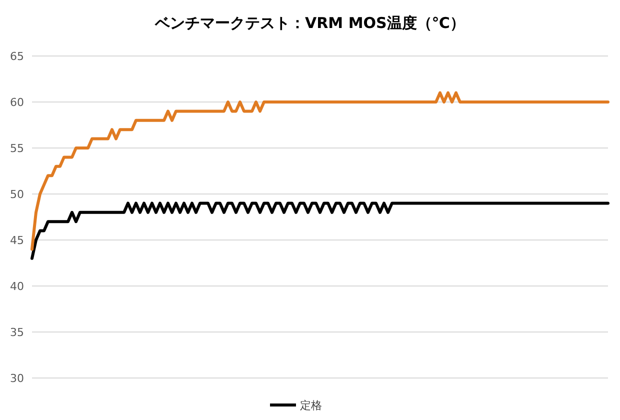  Describe the element at coordinates (17, 102) in the screenshot. I see `y-tick-label: 60` at that location.